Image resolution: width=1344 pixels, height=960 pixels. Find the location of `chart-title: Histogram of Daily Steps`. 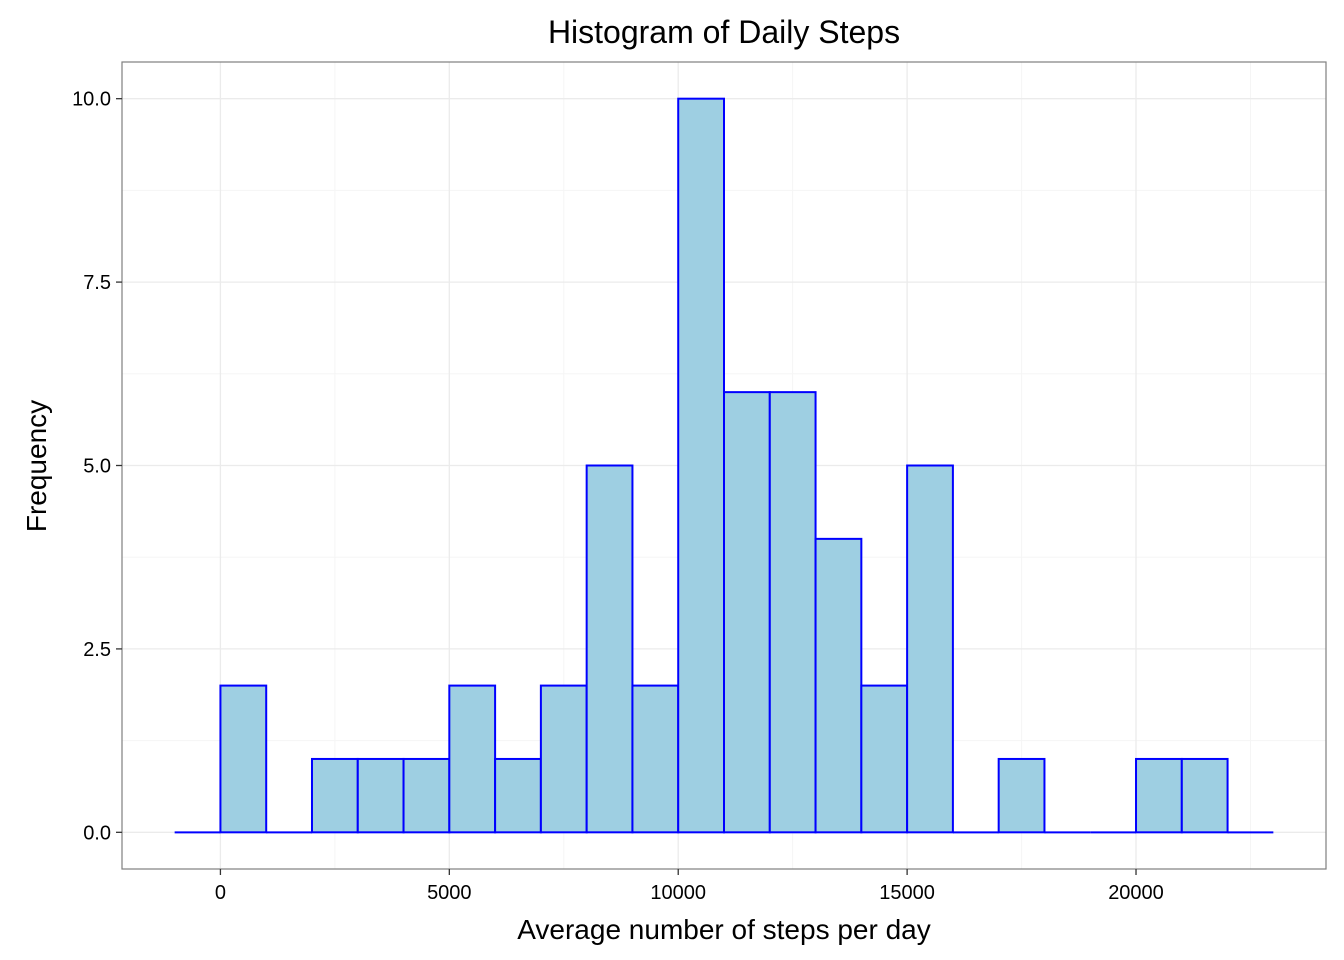

chart-title: Histogram of Daily Steps is located at coordinates (724, 32).